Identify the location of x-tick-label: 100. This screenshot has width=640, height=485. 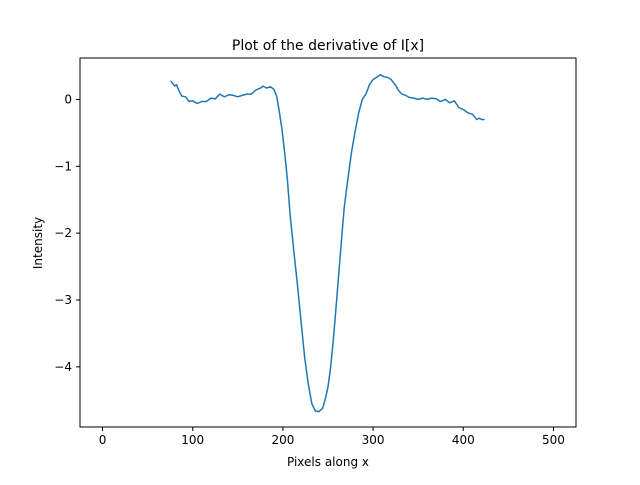
(192, 440).